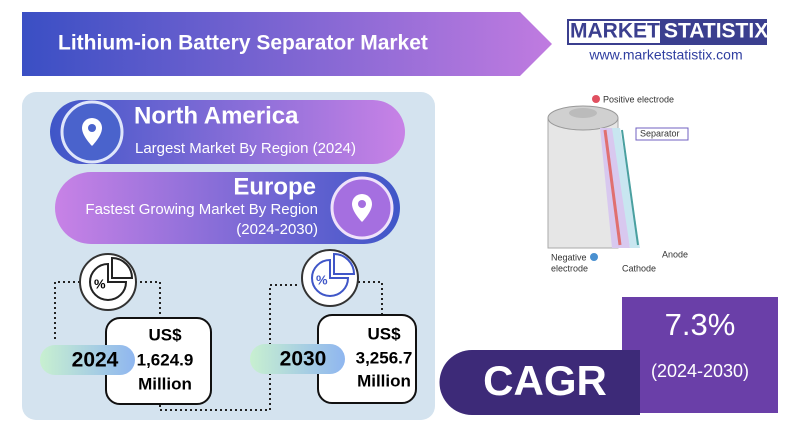  What do you see at coordinates (615, 31) in the screenshot?
I see `brand-market: MARKET` at bounding box center [615, 31].